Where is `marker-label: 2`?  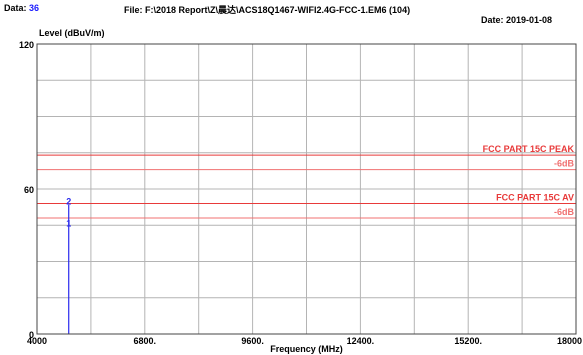 marker-label: 2 is located at coordinates (68, 202).